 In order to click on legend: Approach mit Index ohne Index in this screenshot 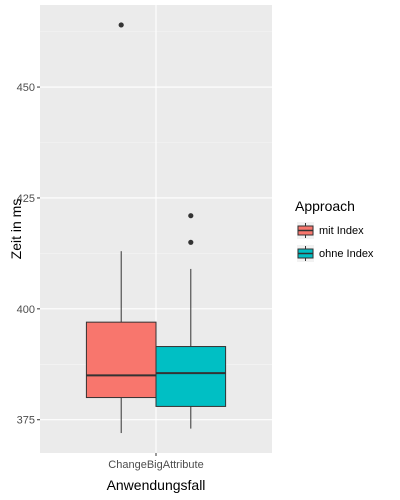, I will do `click(334, 230)`.